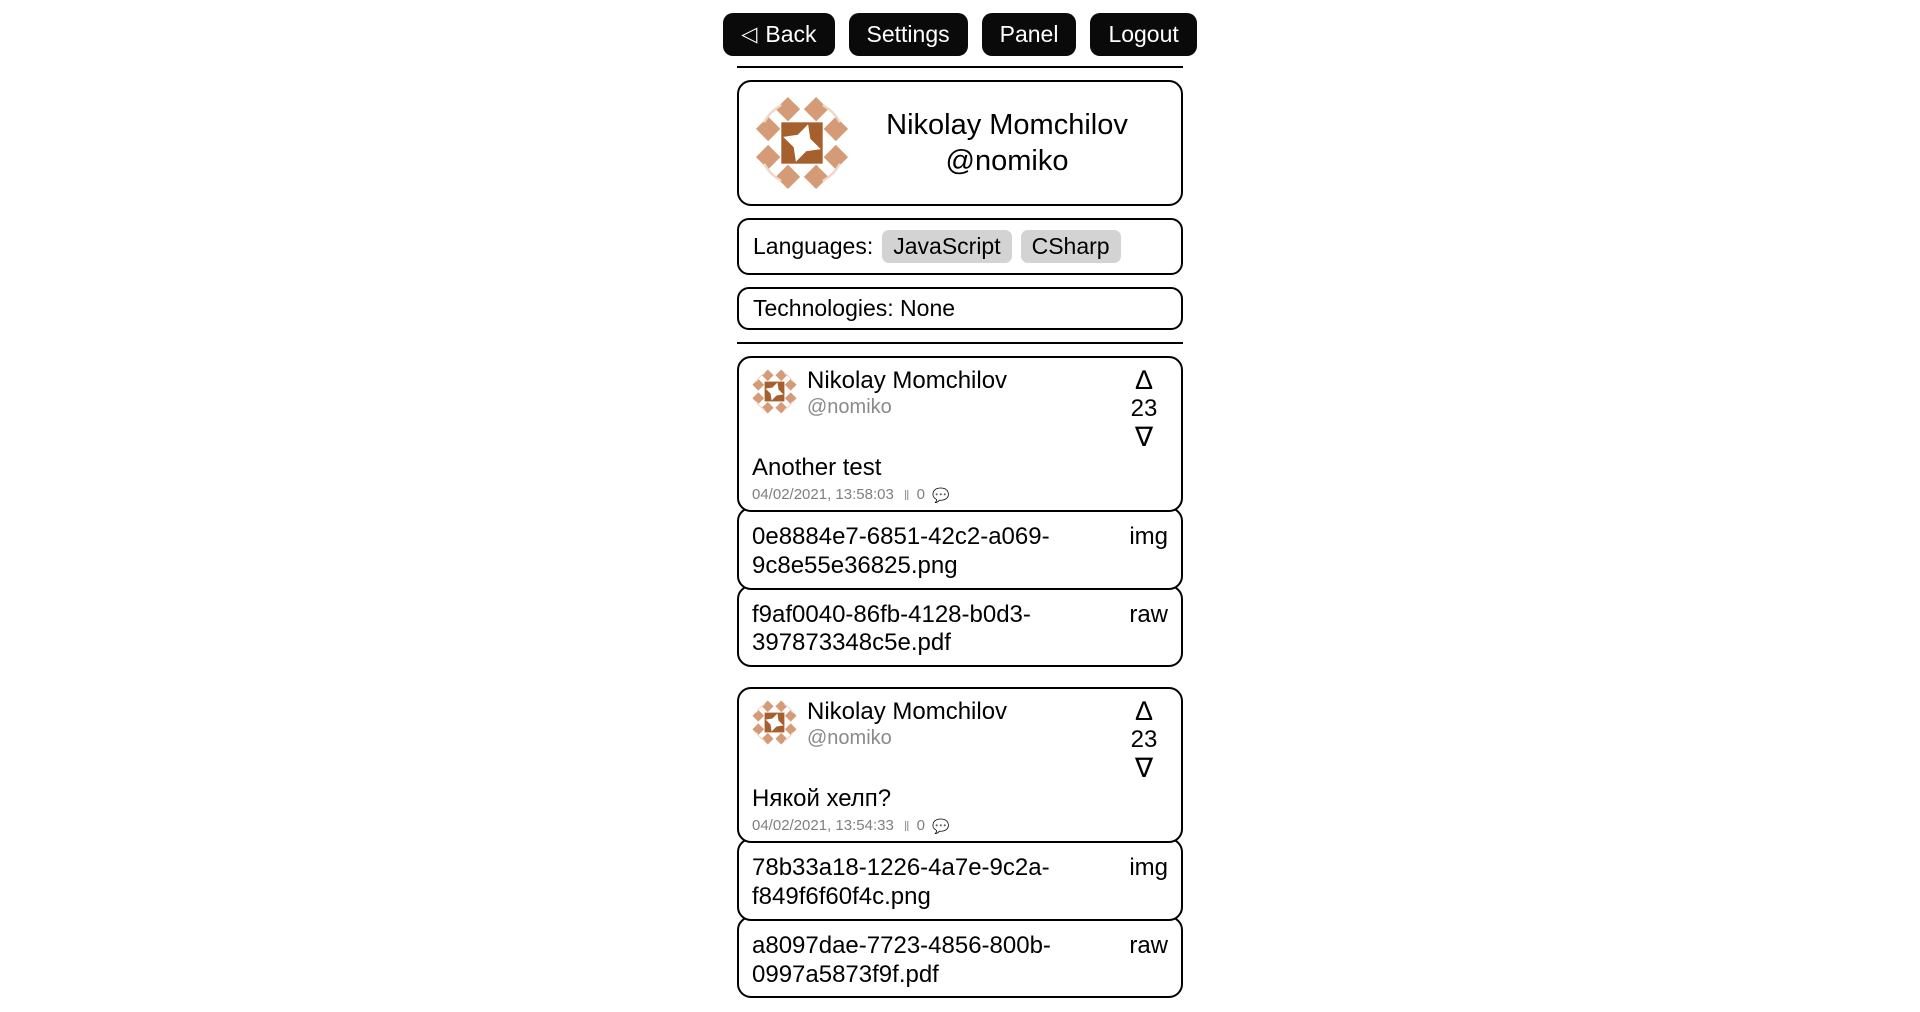 The height and width of the screenshot is (1012, 1920). What do you see at coordinates (823, 826) in the screenshot?
I see `post-timestamp: 04/02/2021, 13:54:33` at bounding box center [823, 826].